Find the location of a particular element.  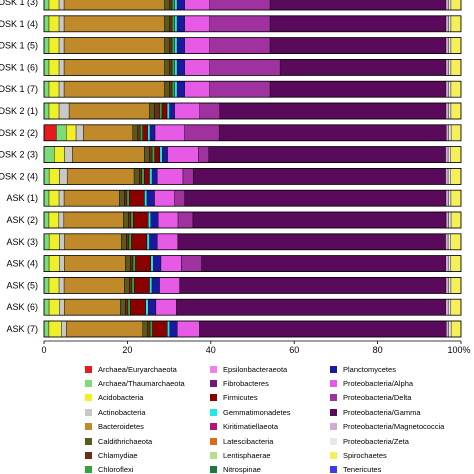

legend-item: Gemmatimonadetes is located at coordinates (250, 412).